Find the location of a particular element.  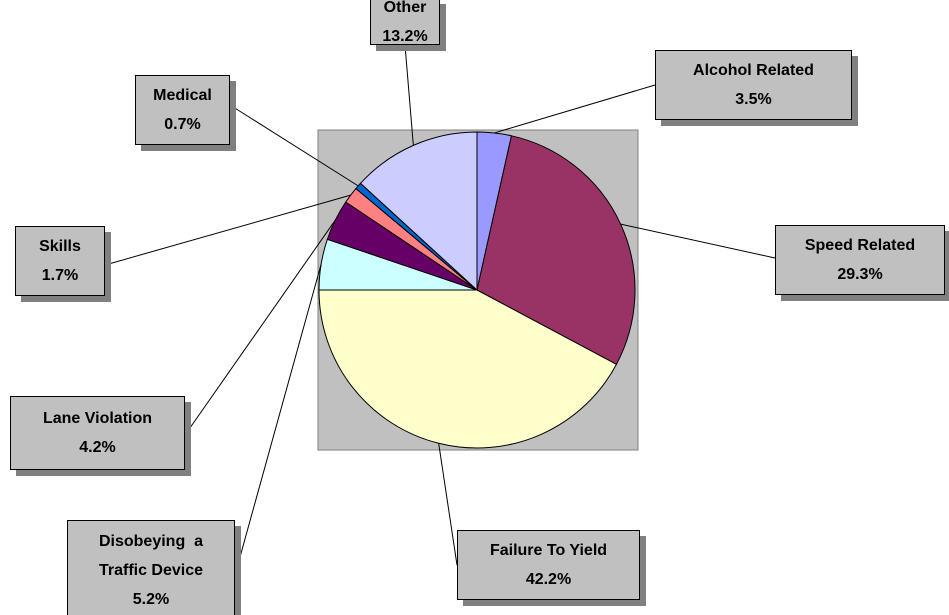

label-name: Skills is located at coordinates (60, 246).